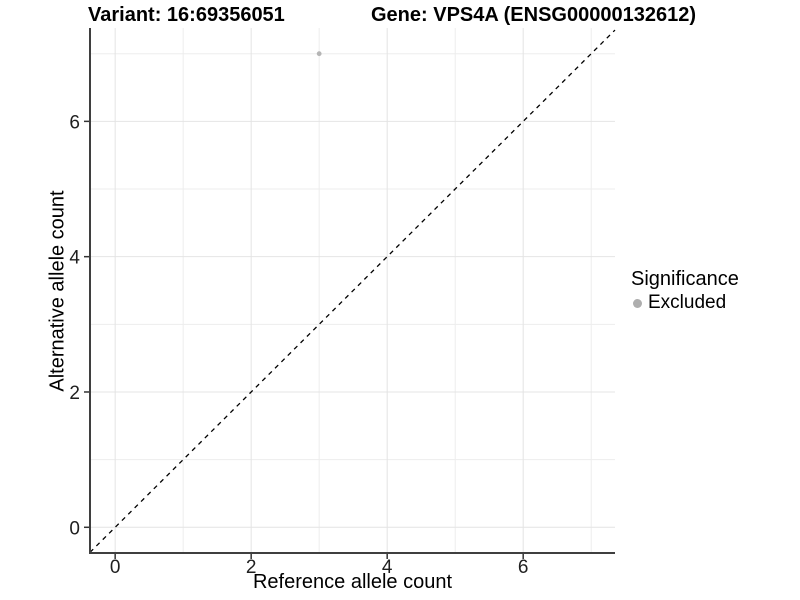 This screenshot has height=600, width=800. I want to click on legend-item-excluded: Excluded, so click(685, 303).